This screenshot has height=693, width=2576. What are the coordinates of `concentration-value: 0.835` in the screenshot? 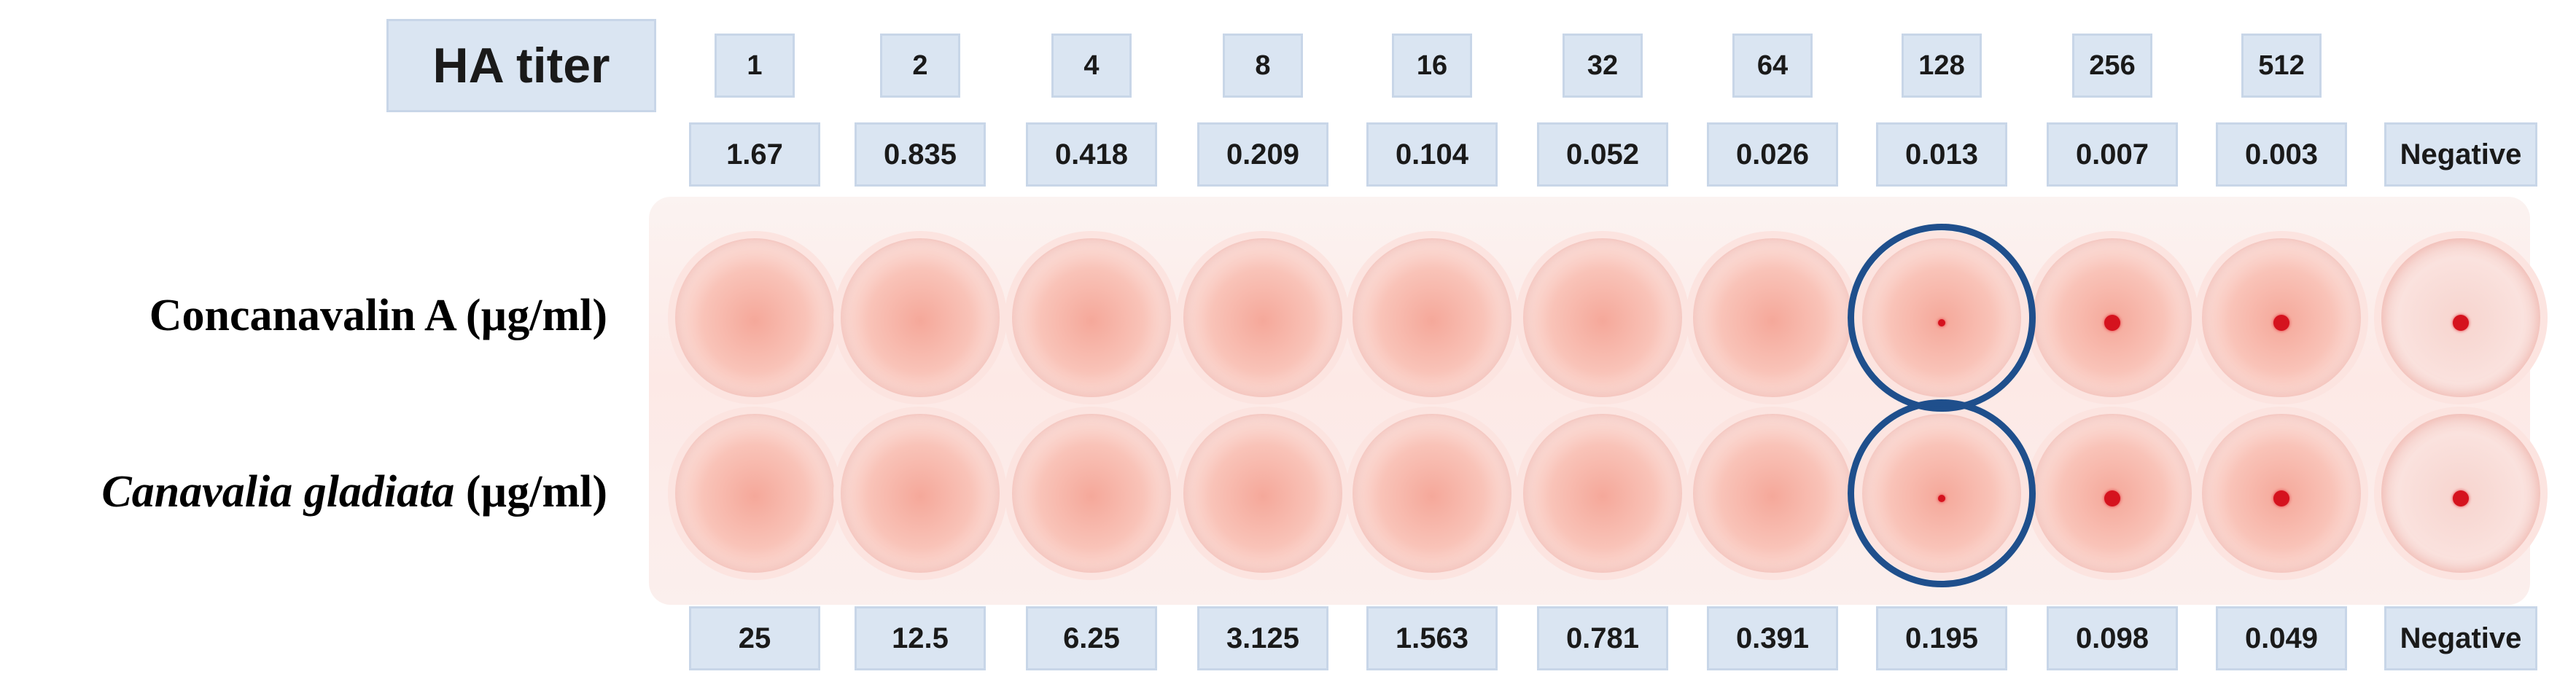 It's located at (920, 155).